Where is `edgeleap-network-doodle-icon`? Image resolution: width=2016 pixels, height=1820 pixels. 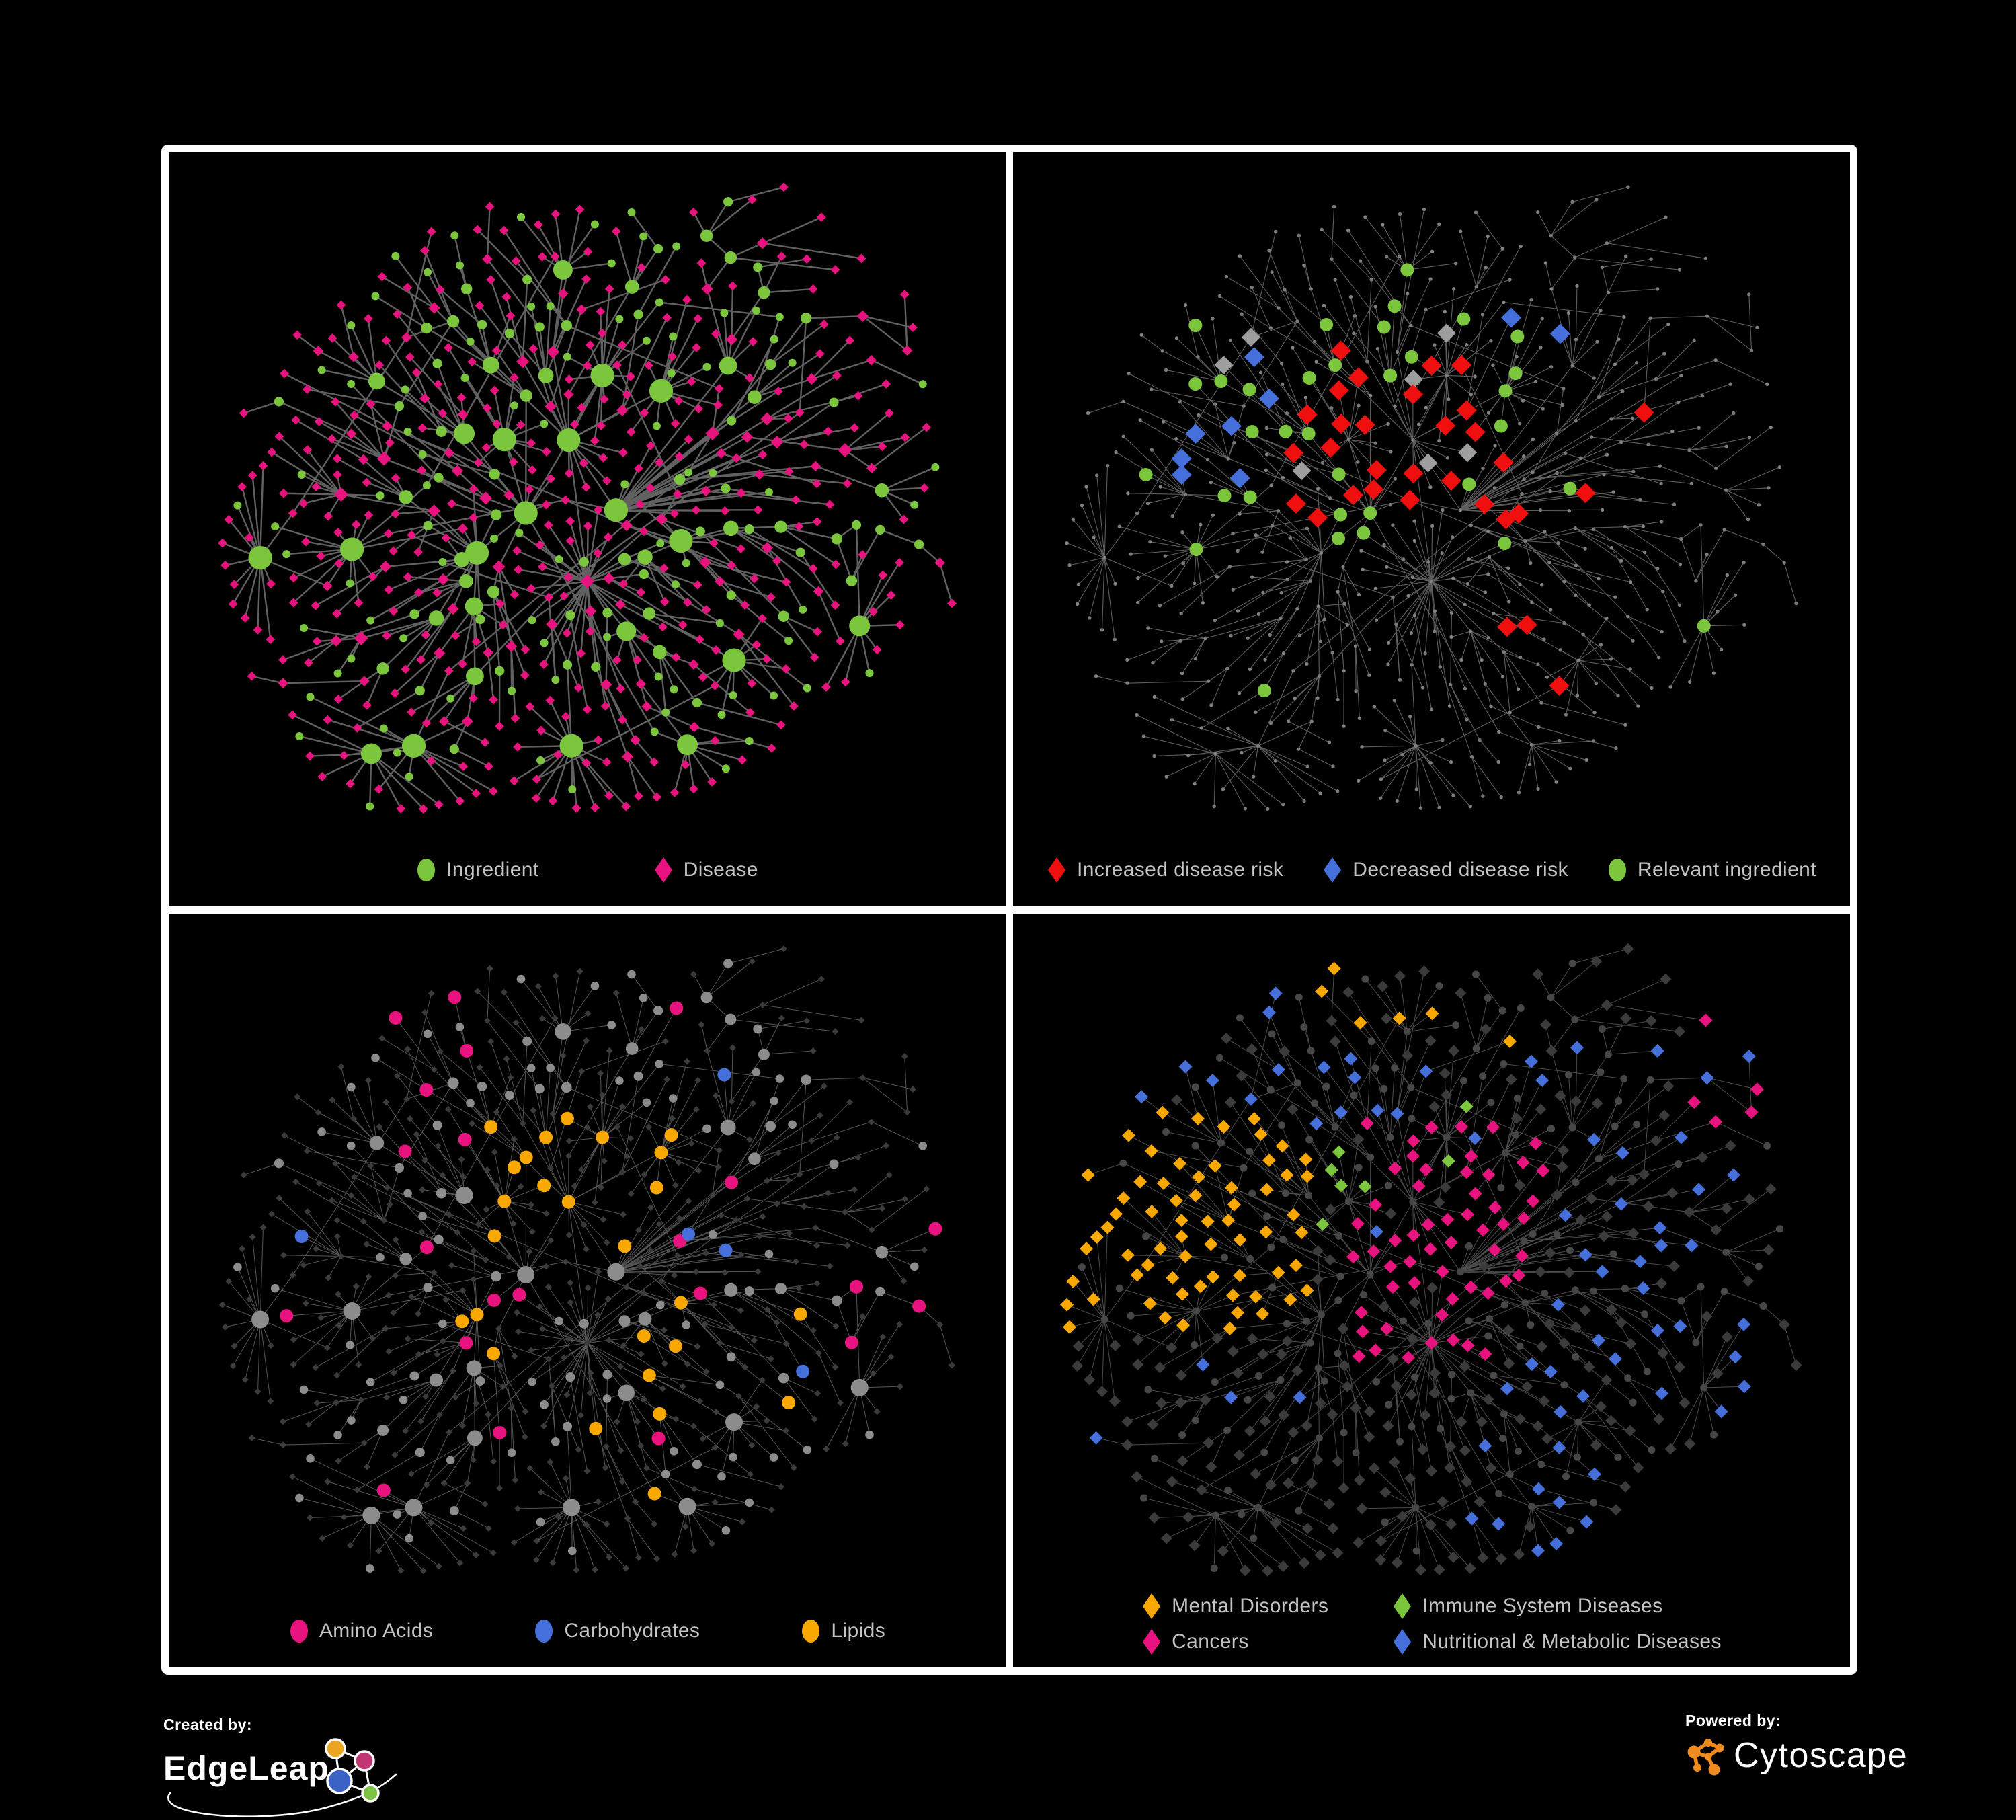
edgeleap-network-doodle-icon is located at coordinates (282, 1777).